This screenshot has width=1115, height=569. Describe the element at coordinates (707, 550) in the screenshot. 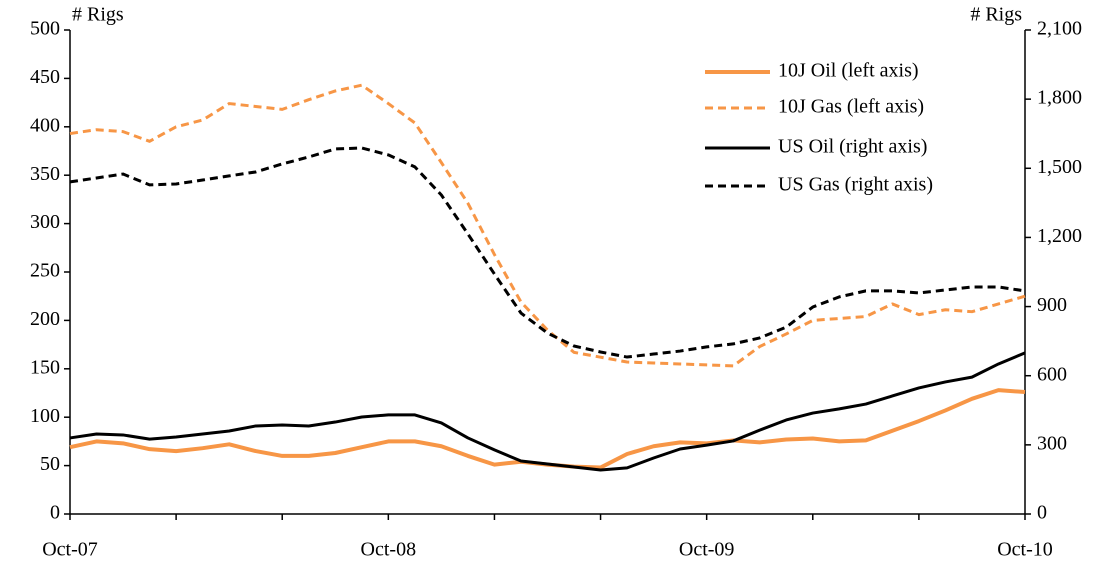

I see `x-tick-label: Oct-09` at that location.